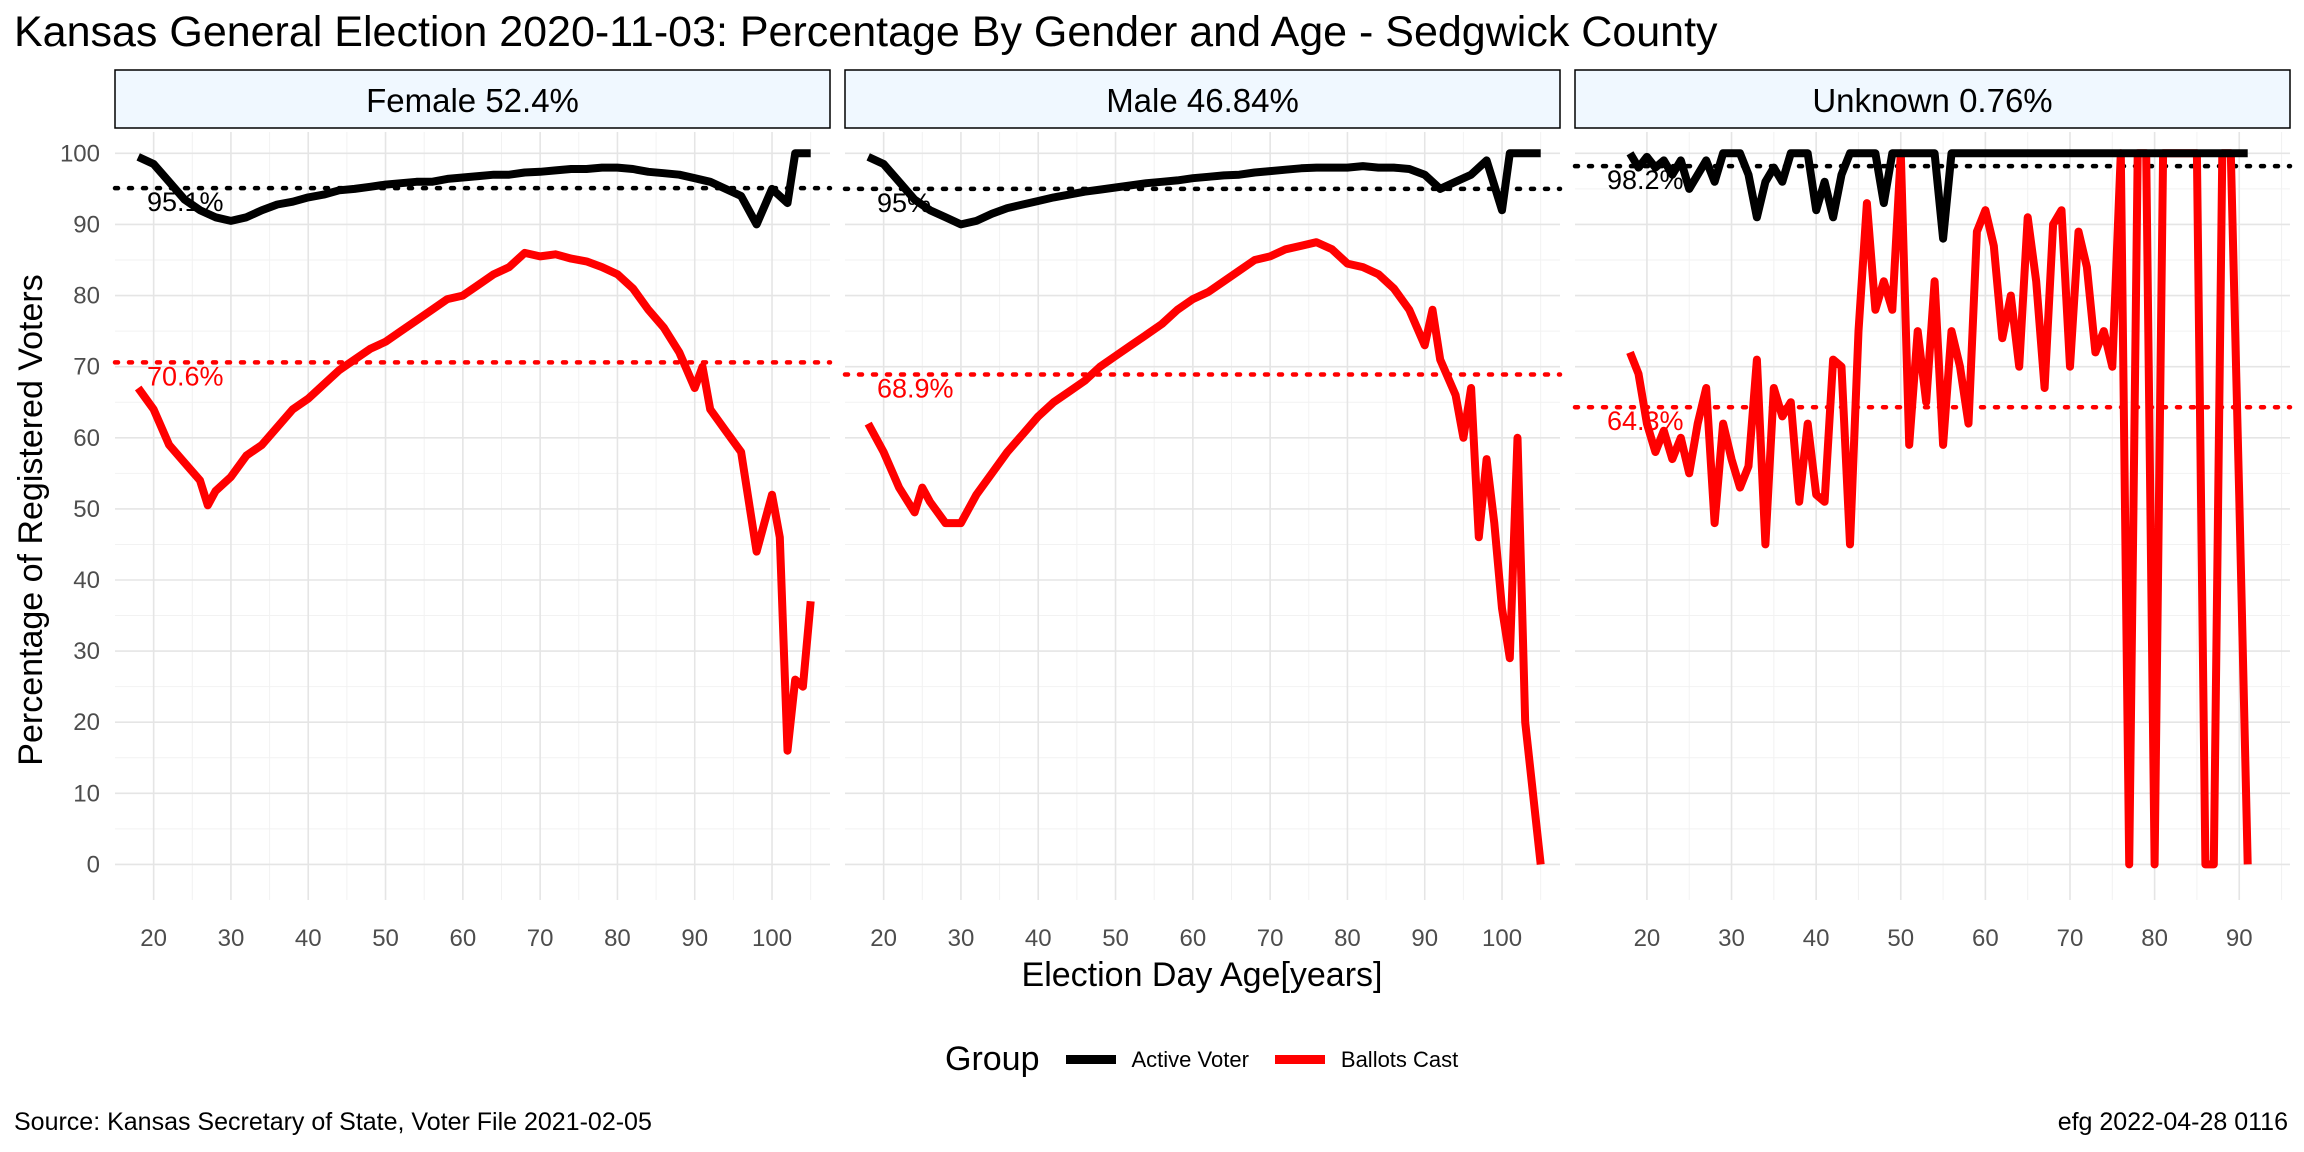  I want to click on y-tick-label: 80, so click(86, 296).